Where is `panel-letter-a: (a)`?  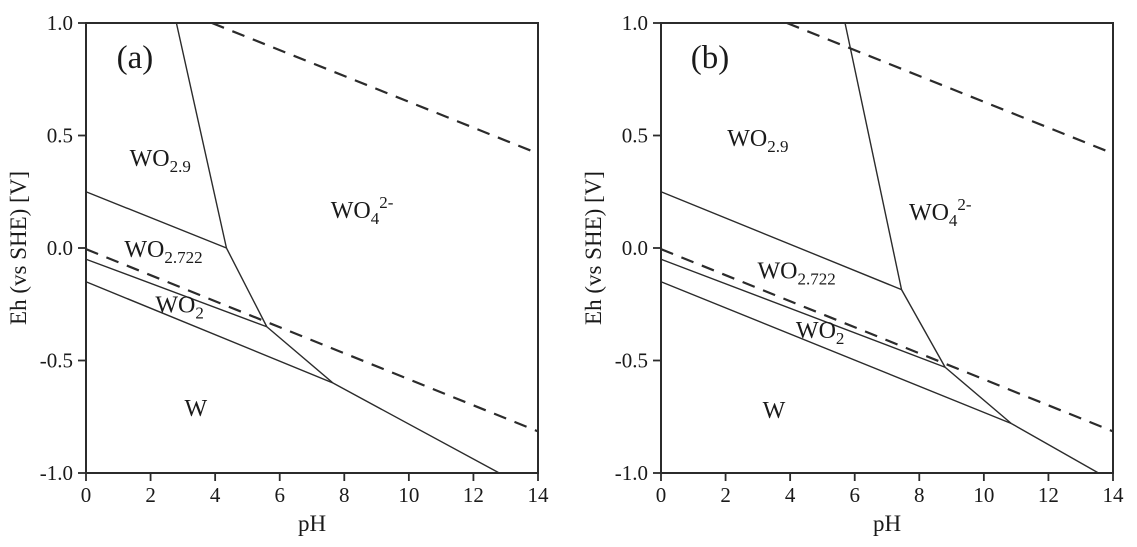
panel-letter-a: (a) is located at coordinates (135, 58).